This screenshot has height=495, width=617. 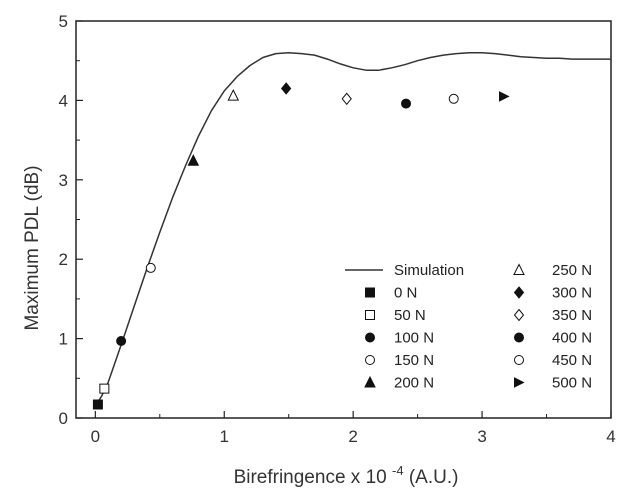 I want to click on x-axis-label: Birefringence x 10 -4 (A.U.), so click(x=346, y=475).